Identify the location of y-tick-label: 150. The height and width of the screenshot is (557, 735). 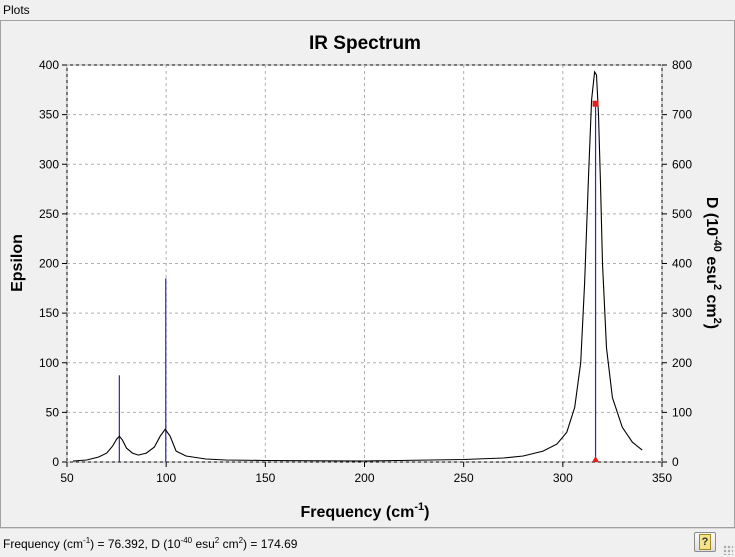
(49, 313).